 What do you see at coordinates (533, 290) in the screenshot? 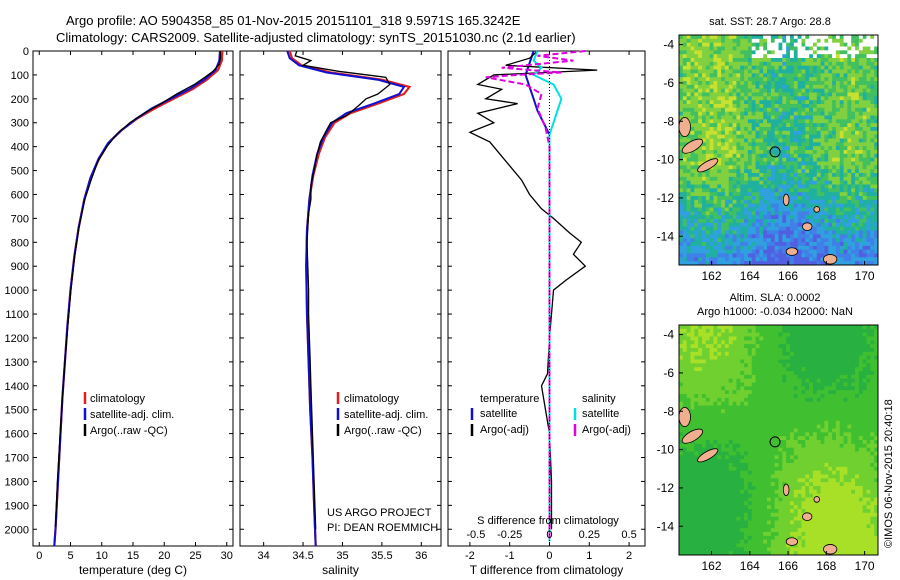
I see `series-line` at bounding box center [533, 290].